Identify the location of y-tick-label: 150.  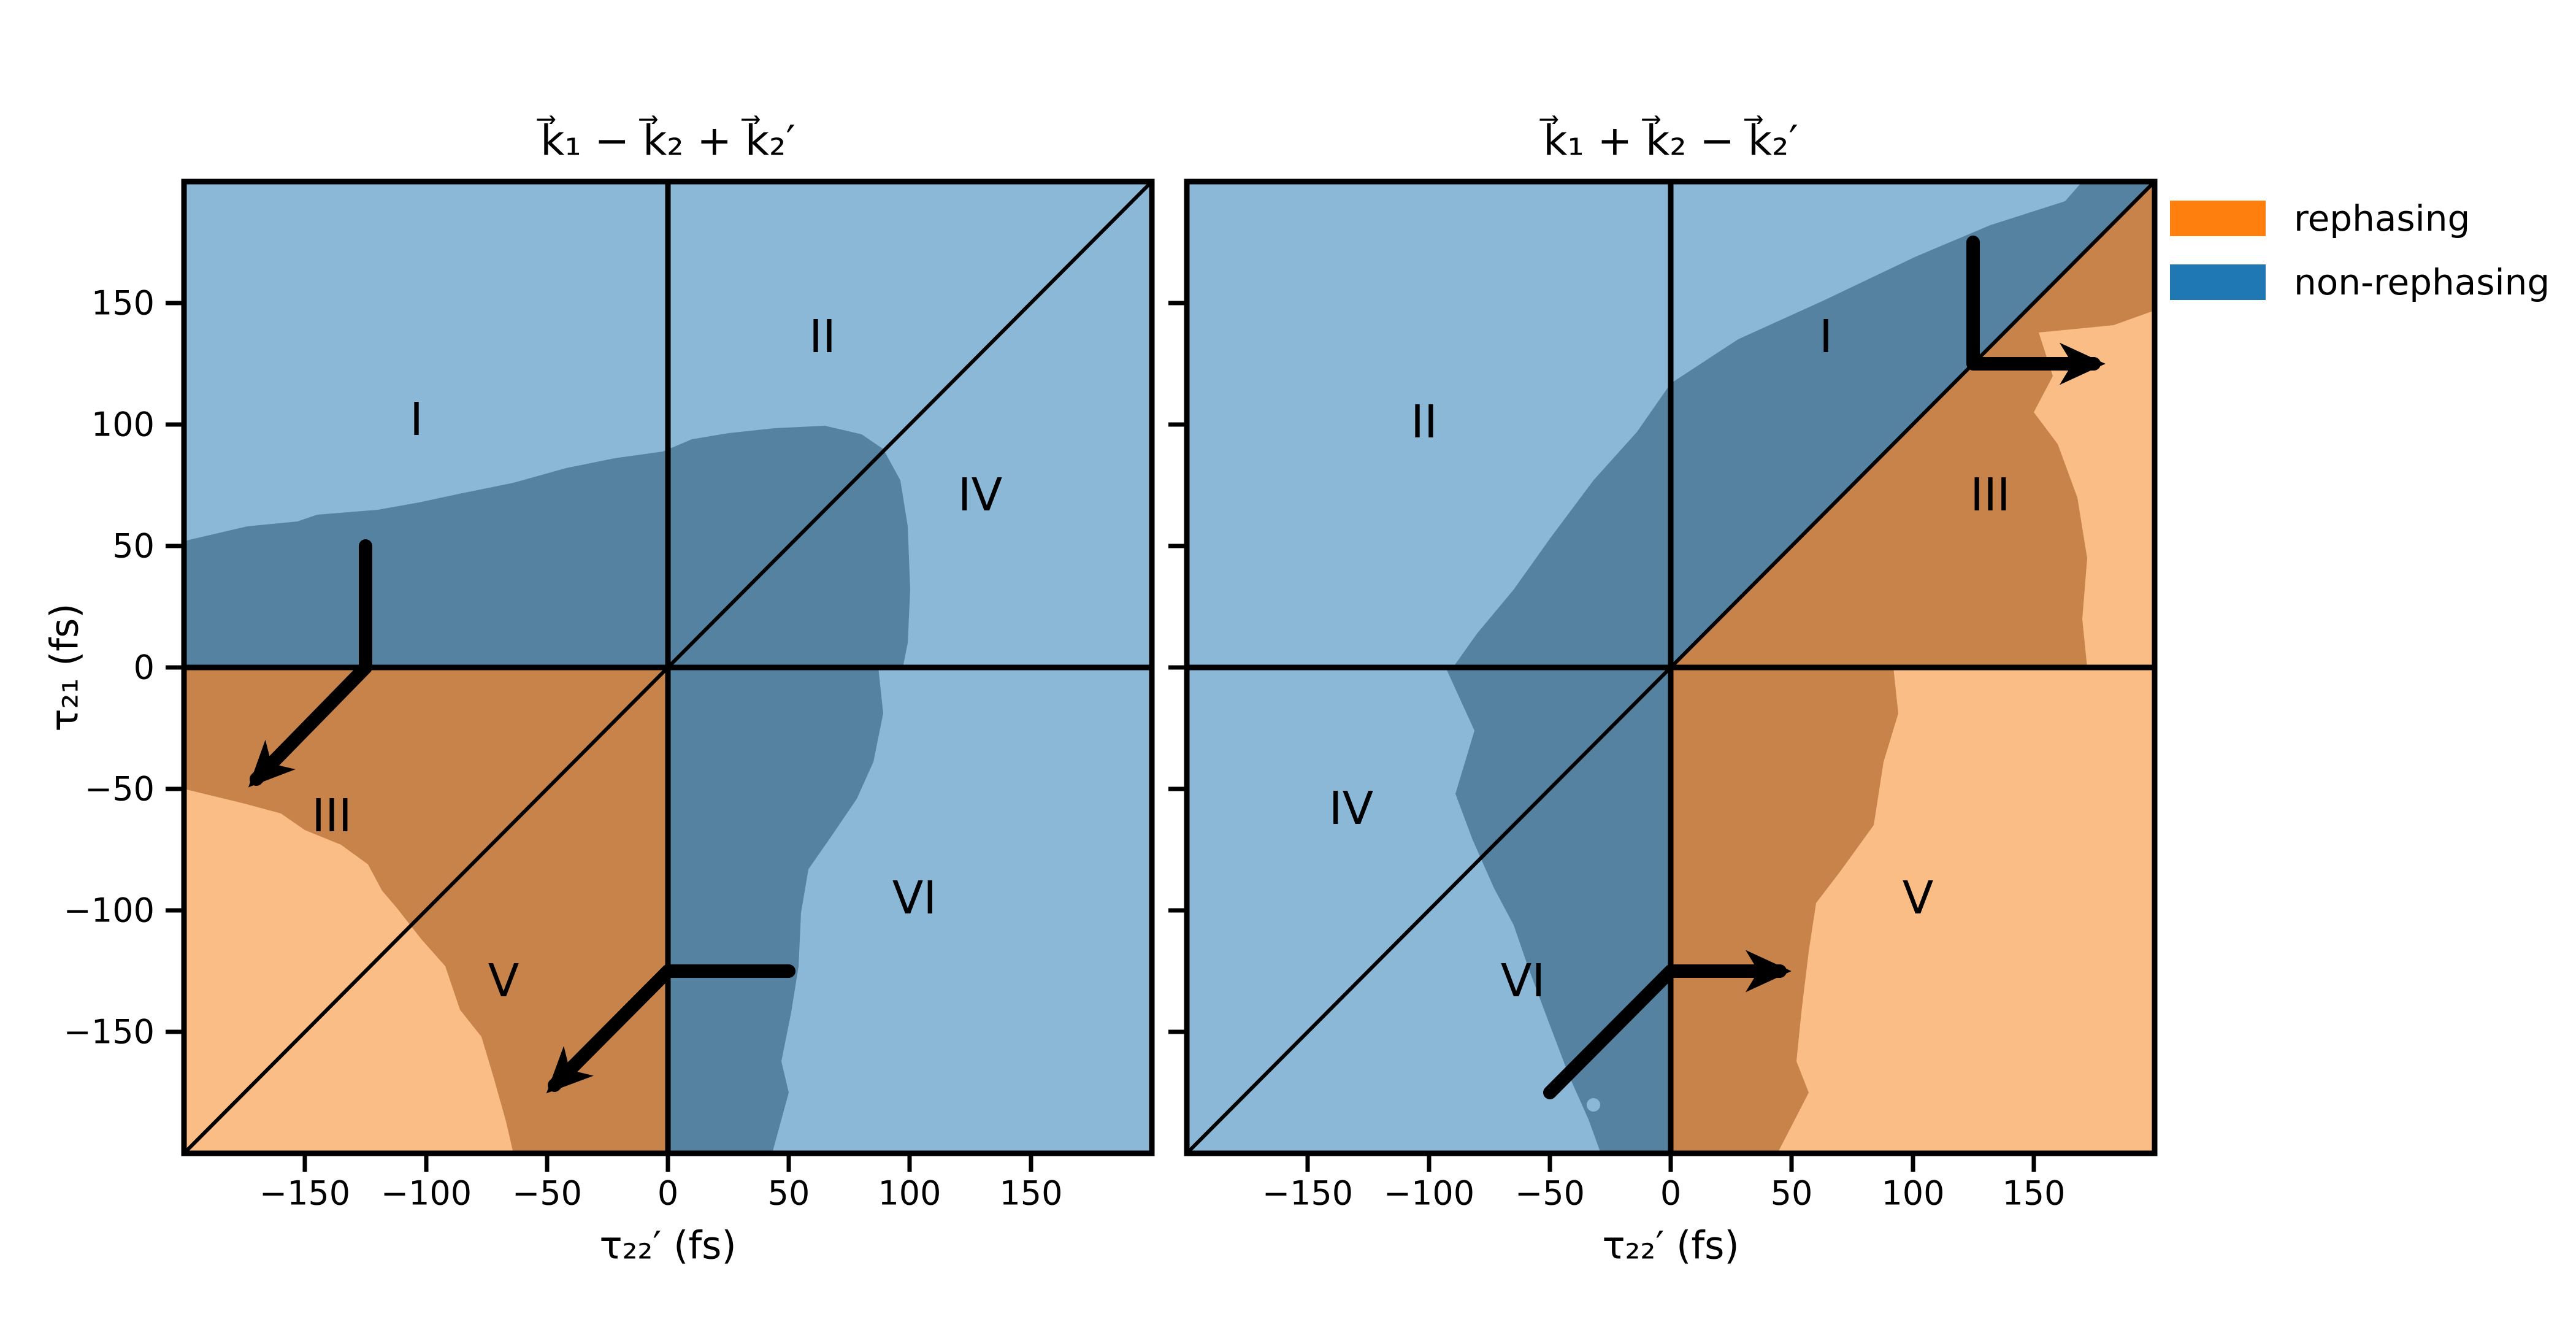
(123, 303).